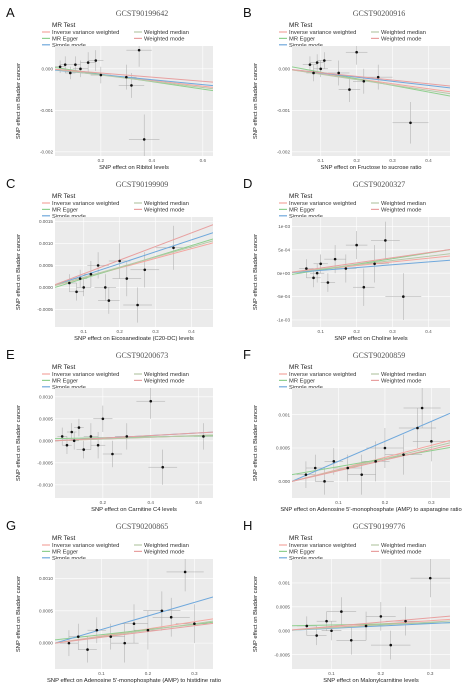  Describe the element at coordinates (46, 440) in the screenshot. I see `y-tick-label: 0.0000` at that location.